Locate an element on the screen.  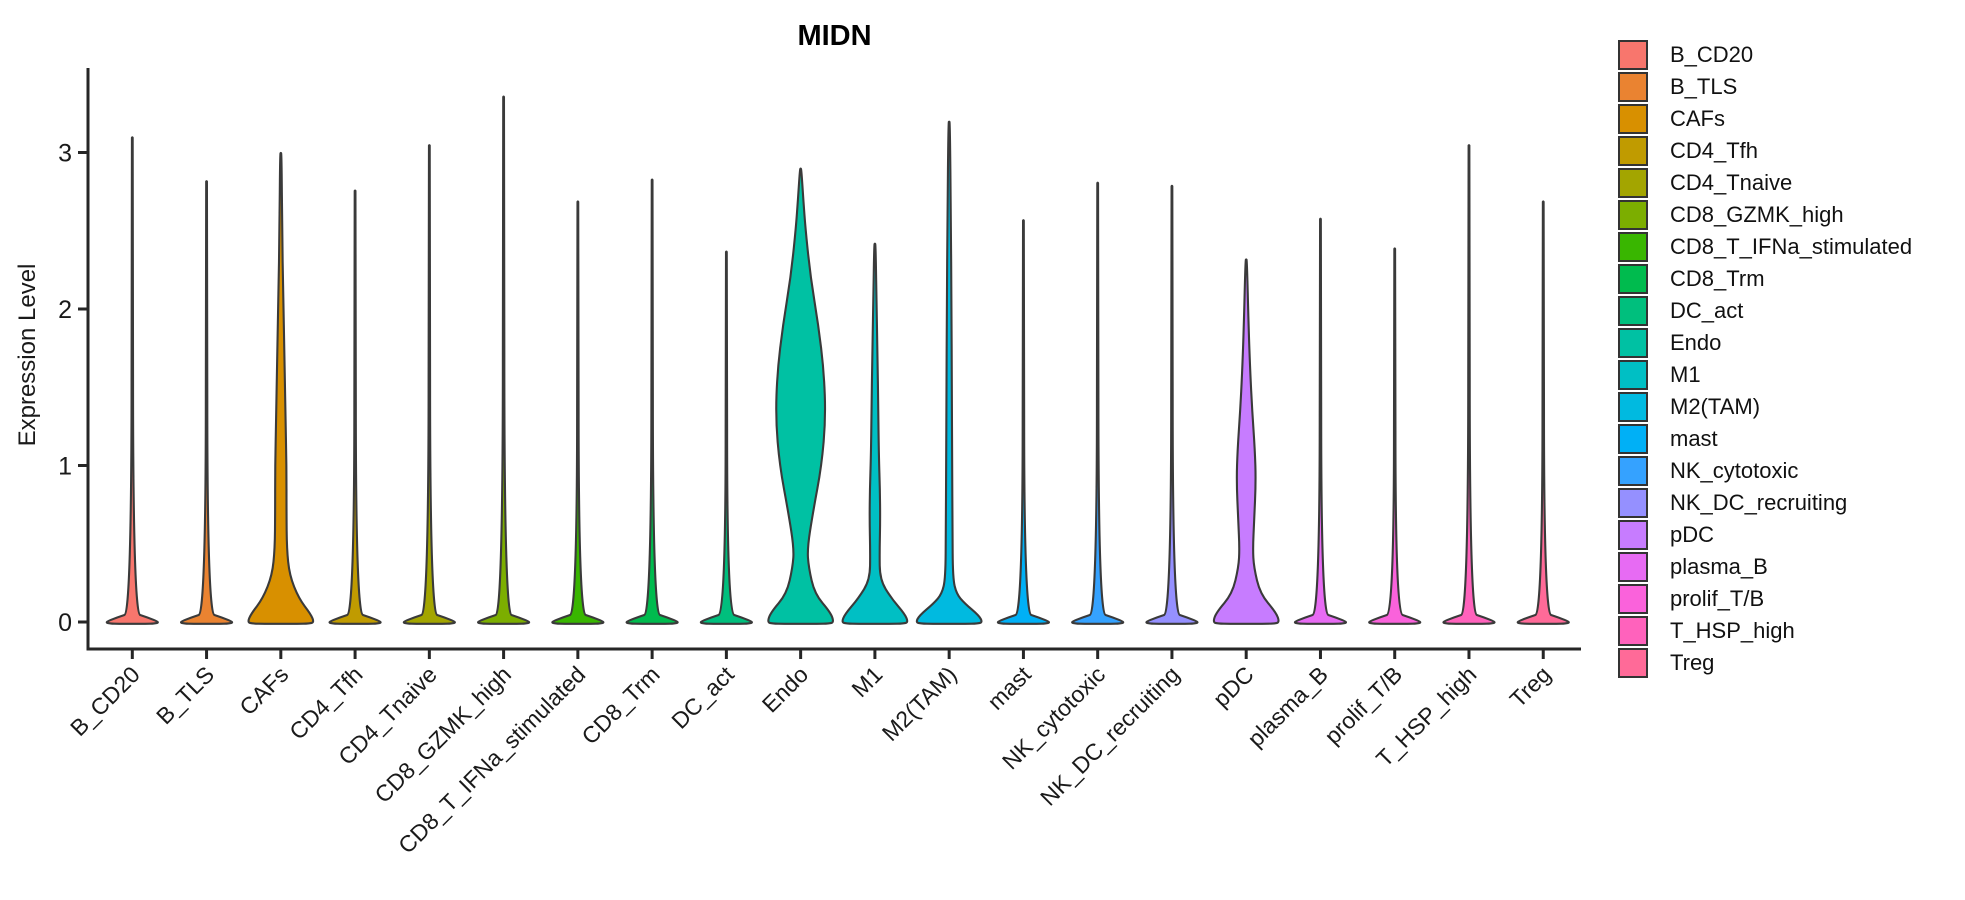
legend-label: B_TLS is located at coordinates (1704, 86).